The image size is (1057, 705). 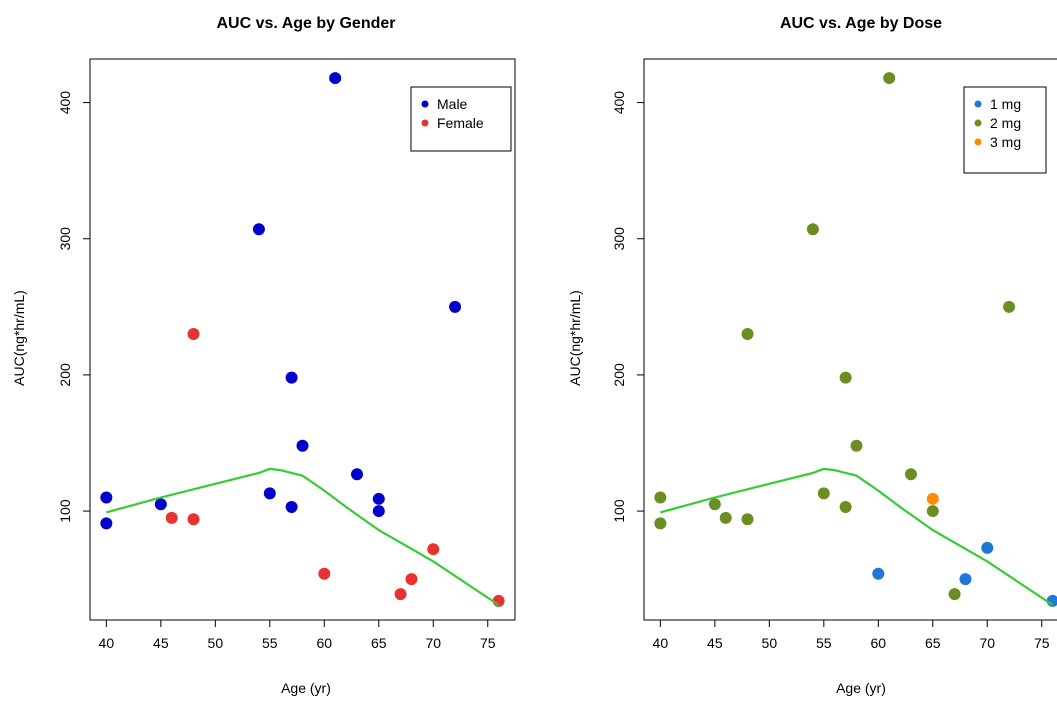 What do you see at coordinates (305, 23) in the screenshot?
I see `chart-title: AUC vs. Age by Gender` at bounding box center [305, 23].